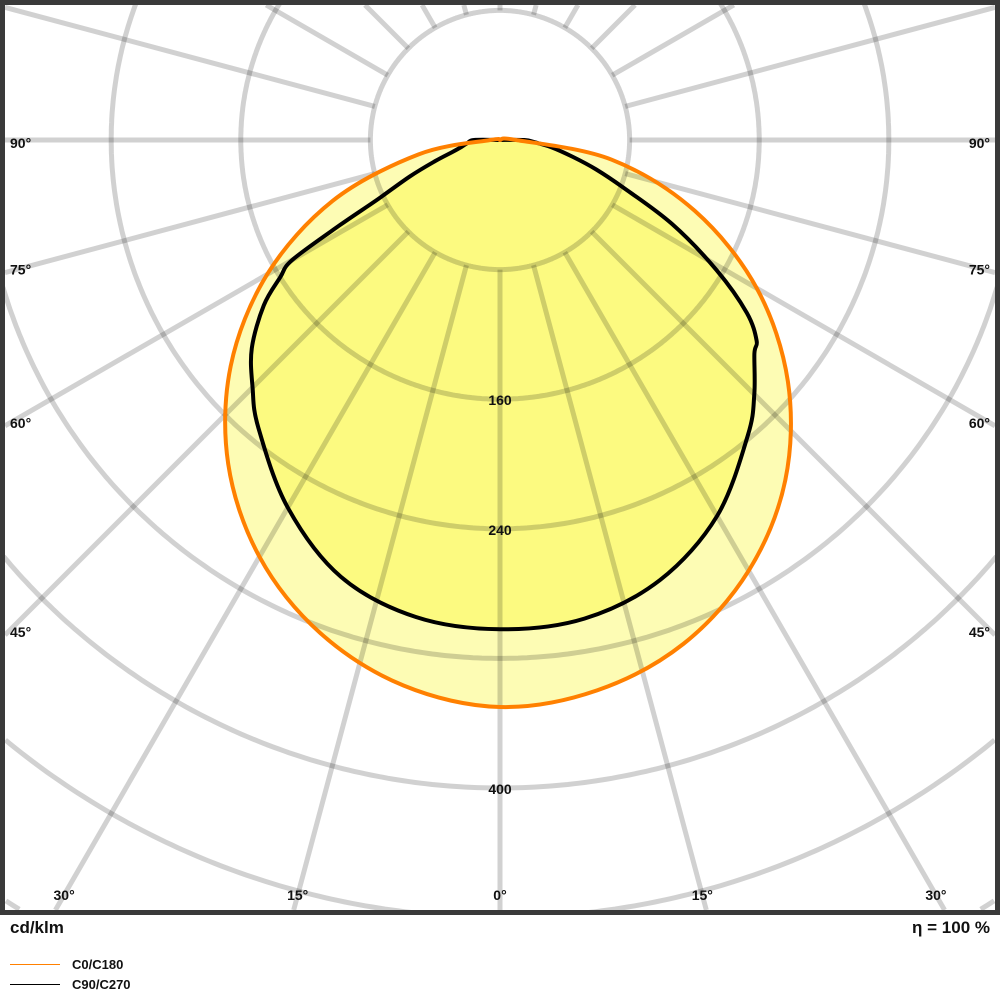 The height and width of the screenshot is (1000, 1000). What do you see at coordinates (500, 789) in the screenshot?
I see `radial-tick-label: 400` at bounding box center [500, 789].